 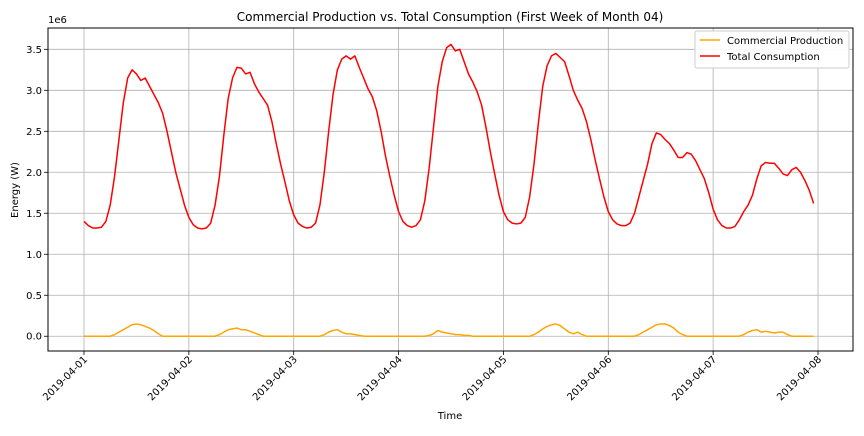 I want to click on y-tick-label: 3.0, so click(x=34, y=91).